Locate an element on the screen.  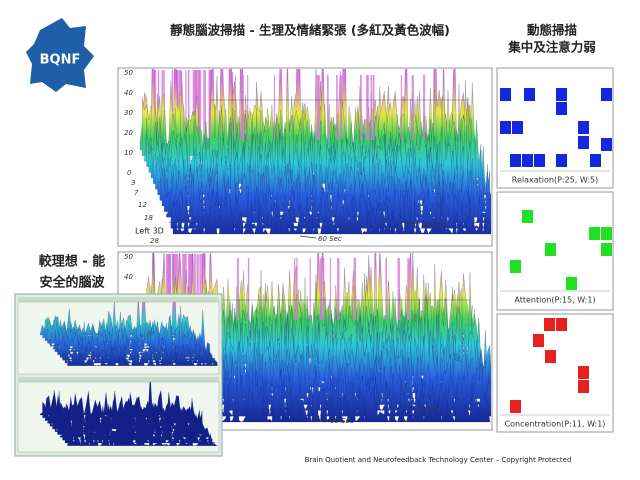
depth-label: 3 is located at coordinates (133, 183).